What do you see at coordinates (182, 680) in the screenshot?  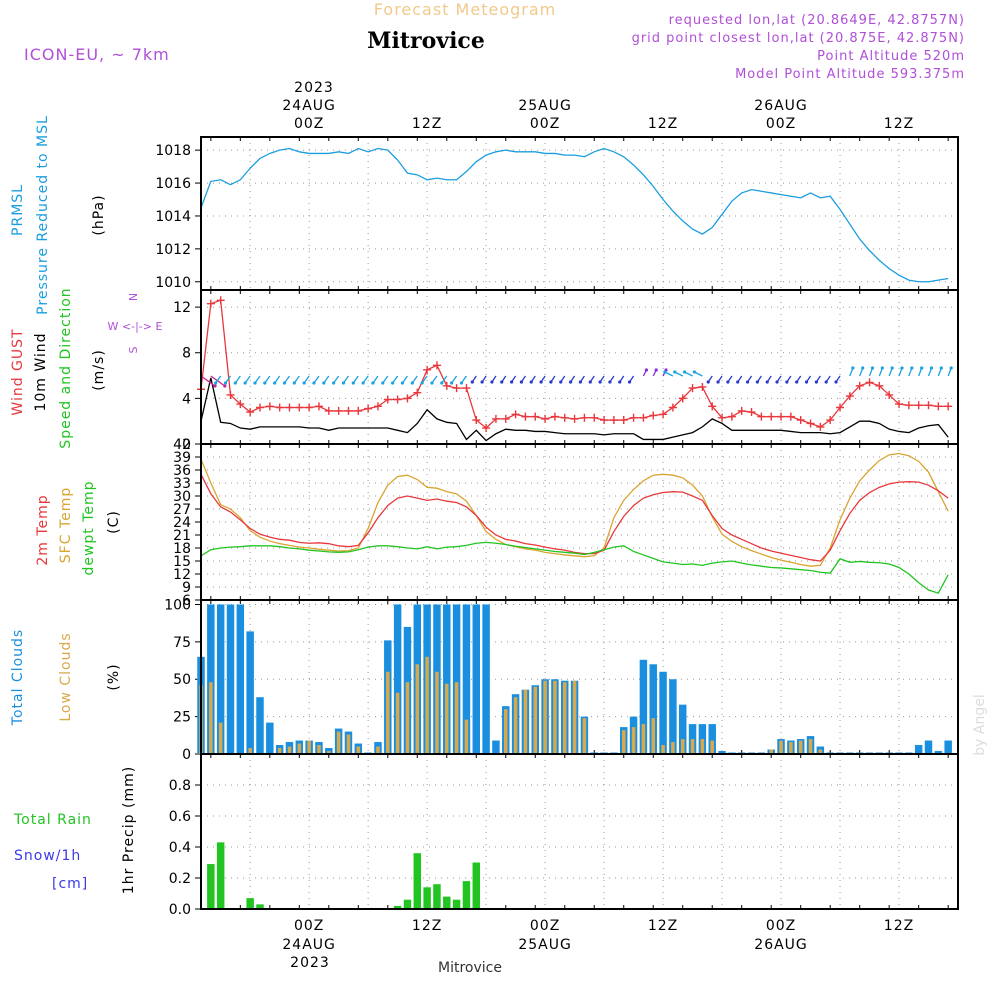 I see `cloud-ytick-label: 50` at bounding box center [182, 680].